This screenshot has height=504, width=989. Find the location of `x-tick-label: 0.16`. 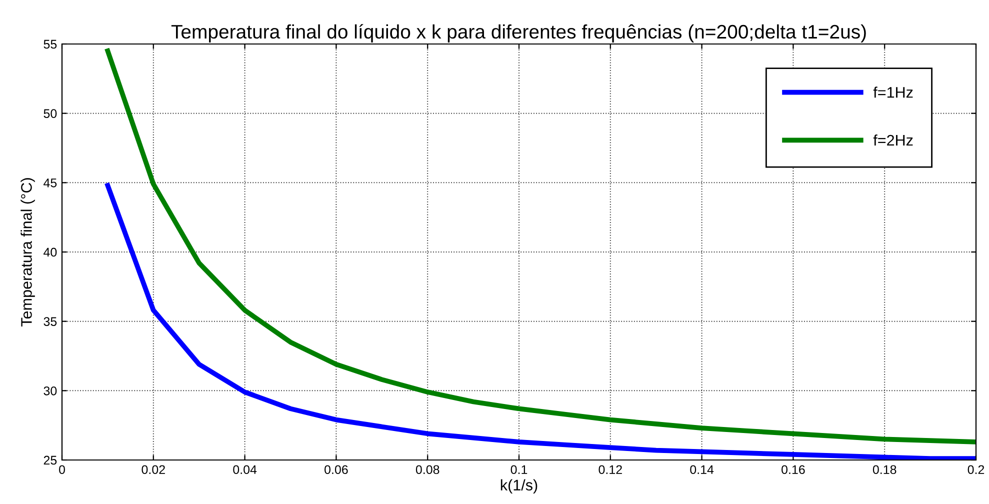

x-tick-label: 0.16 is located at coordinates (793, 469).